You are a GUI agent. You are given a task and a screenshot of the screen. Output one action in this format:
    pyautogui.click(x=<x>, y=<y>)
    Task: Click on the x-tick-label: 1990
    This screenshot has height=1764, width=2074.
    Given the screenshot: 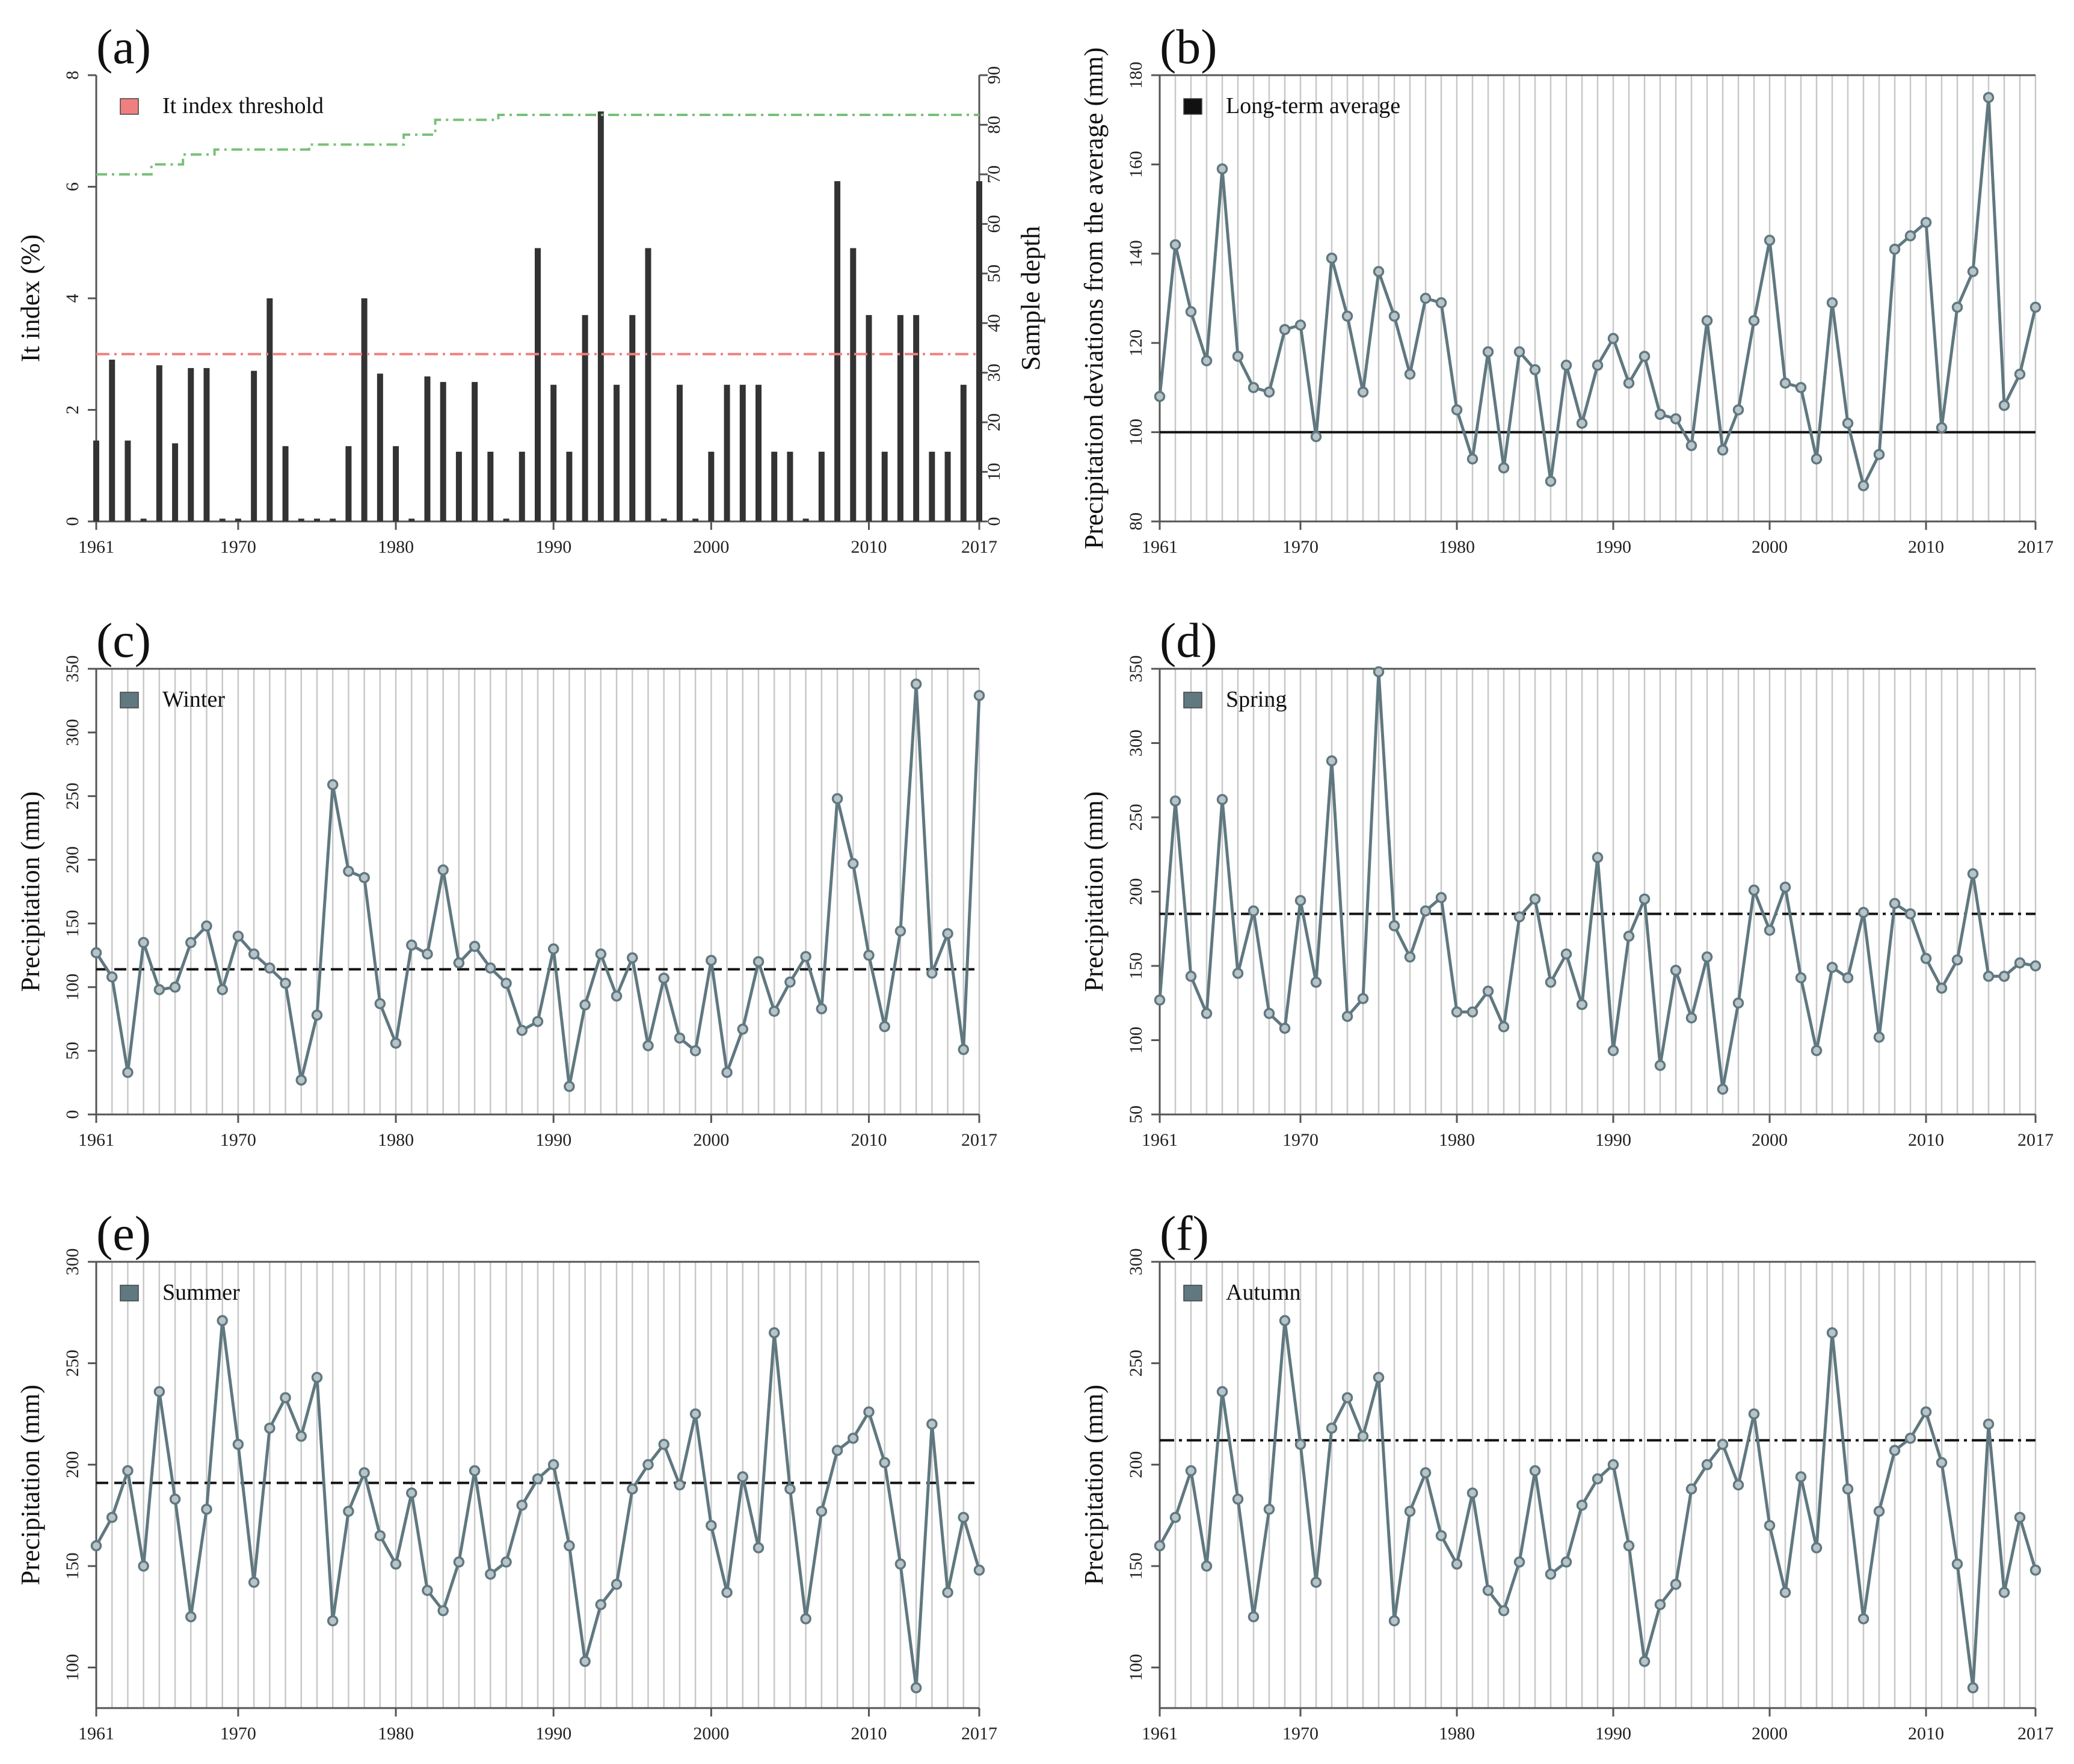 What is the action you would take?
    pyautogui.click(x=553, y=547)
    